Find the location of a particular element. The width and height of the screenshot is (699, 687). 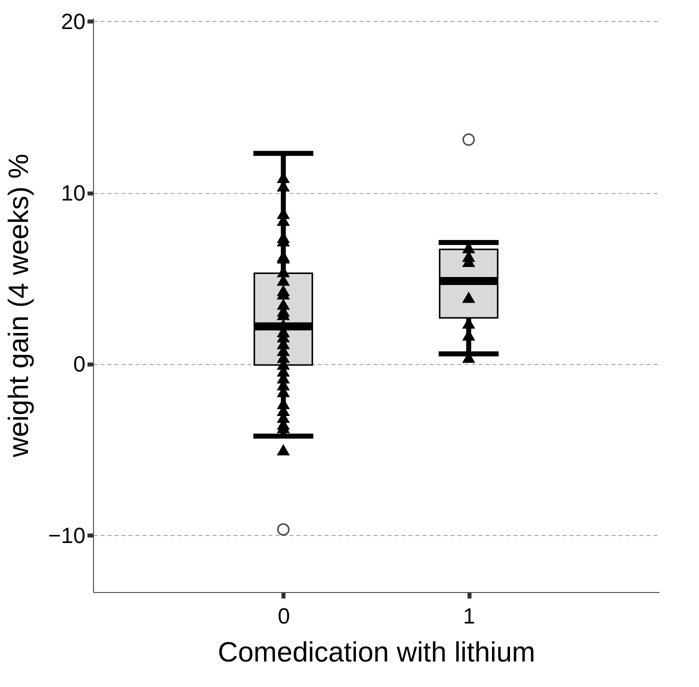

x-axis-title: Comedication with lithium is located at coordinates (377, 652).